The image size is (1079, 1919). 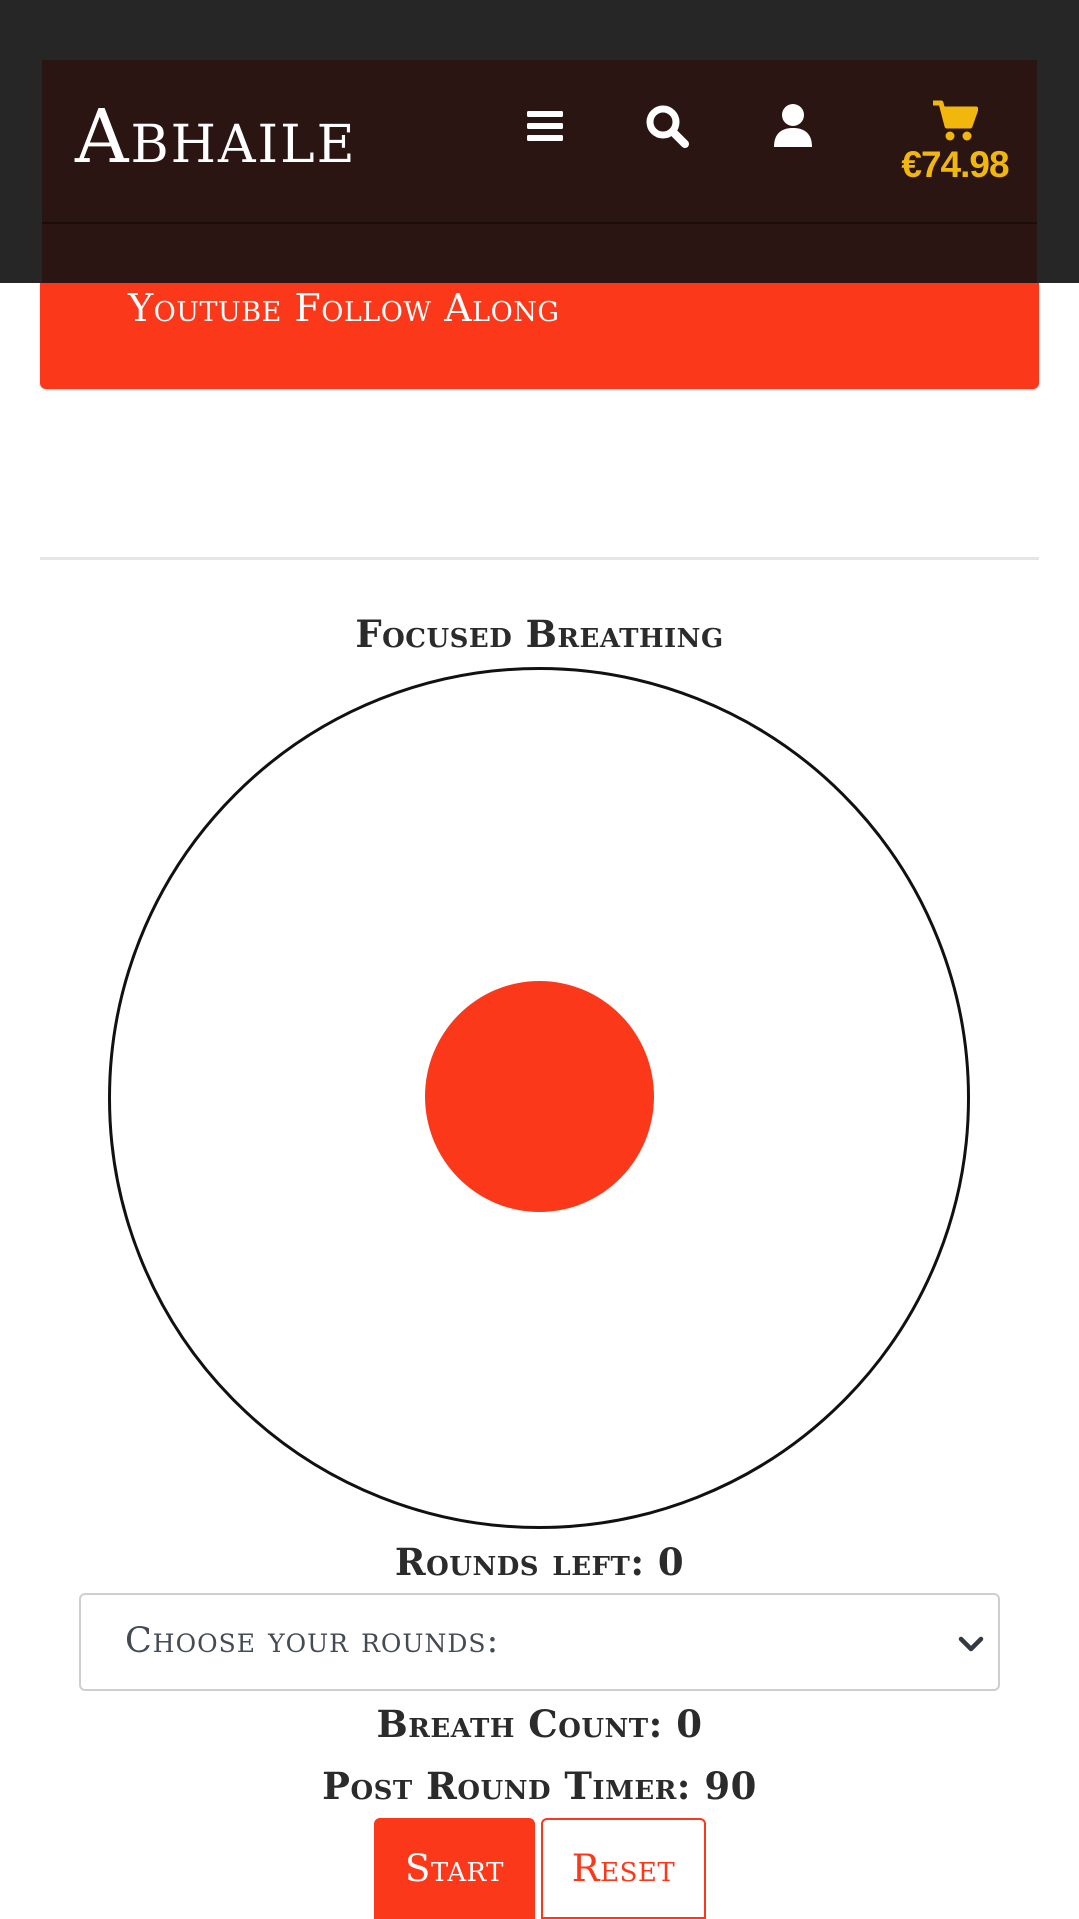 What do you see at coordinates (539, 1724) in the screenshot?
I see `breath-count: Breath Count: 0` at bounding box center [539, 1724].